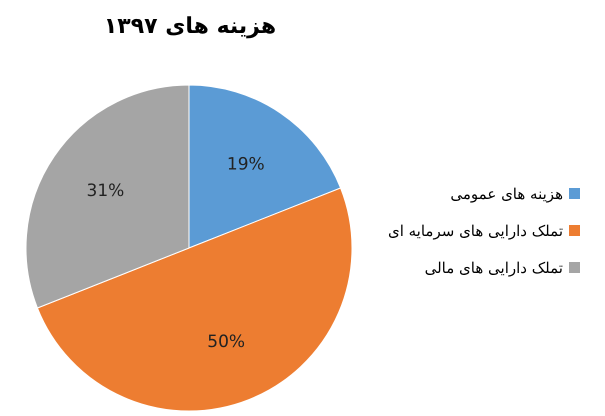  What do you see at coordinates (506, 193) in the screenshot?
I see `legend-label: هزینه های عمومی` at bounding box center [506, 193].